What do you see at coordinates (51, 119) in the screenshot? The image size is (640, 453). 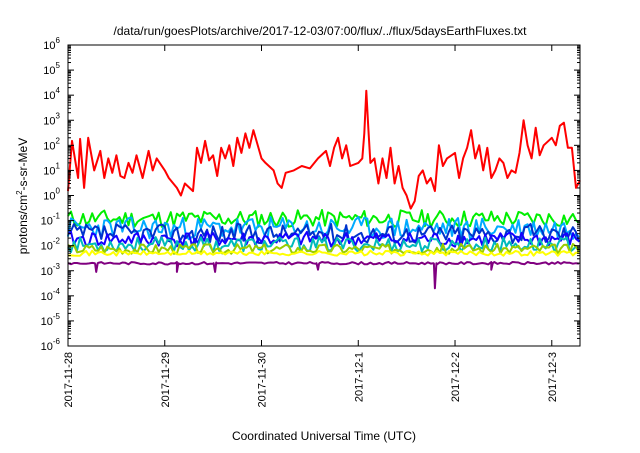 I see `y-tick-label: 10³` at bounding box center [51, 119].